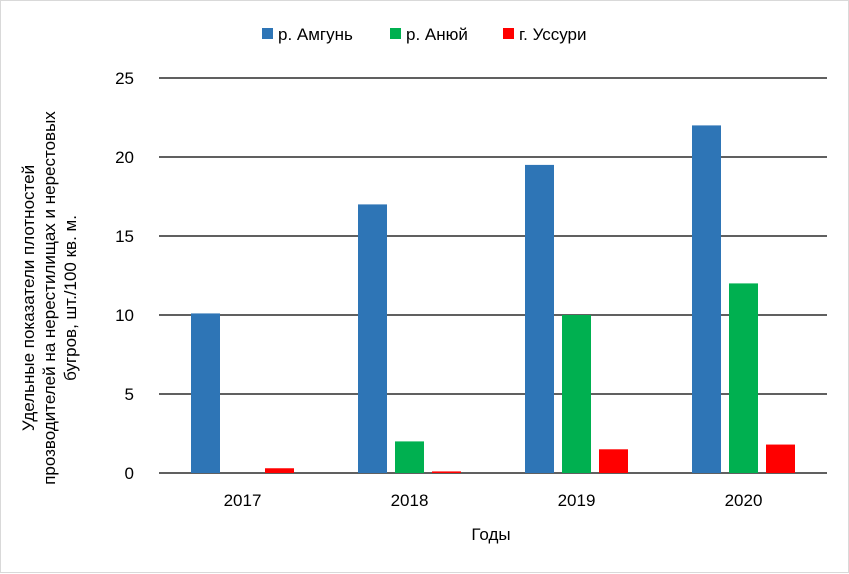 This screenshot has height=574, width=849. I want to click on x-tick-label: 2020, so click(744, 500).